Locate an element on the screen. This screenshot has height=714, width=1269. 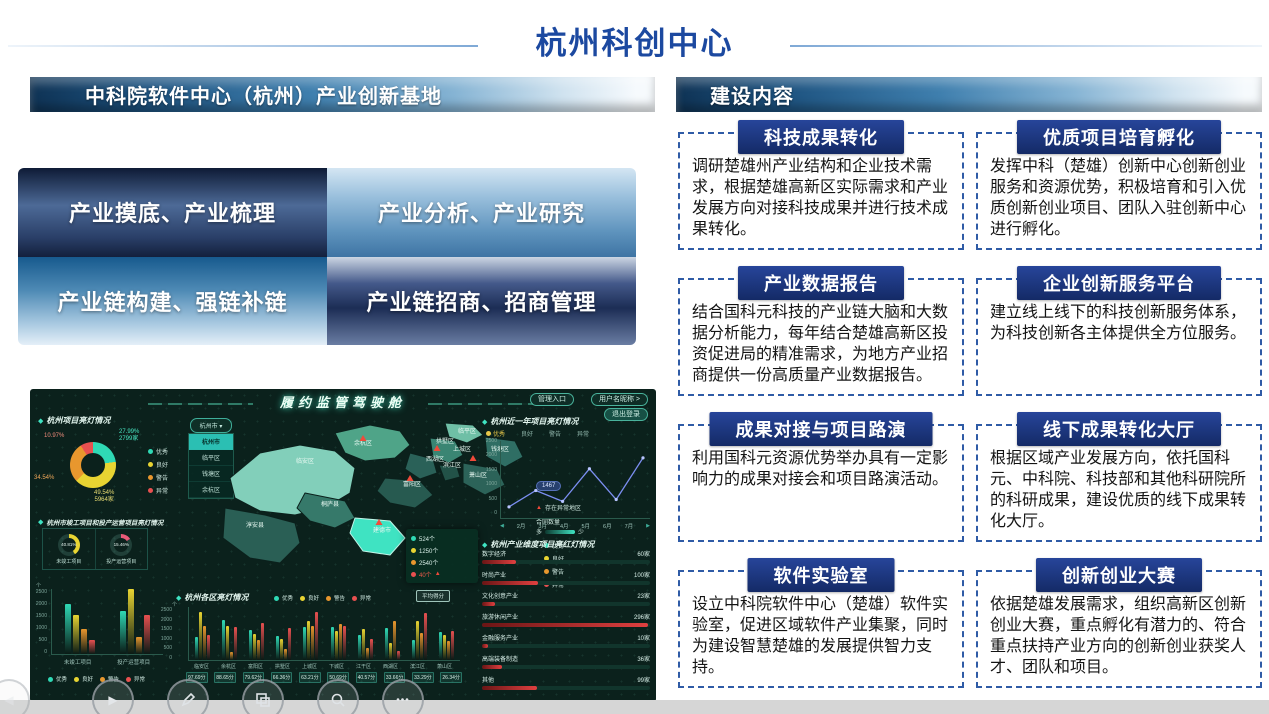
abnormal-area-note: ▲ 存在异常地区 is located at coordinates (558, 508).